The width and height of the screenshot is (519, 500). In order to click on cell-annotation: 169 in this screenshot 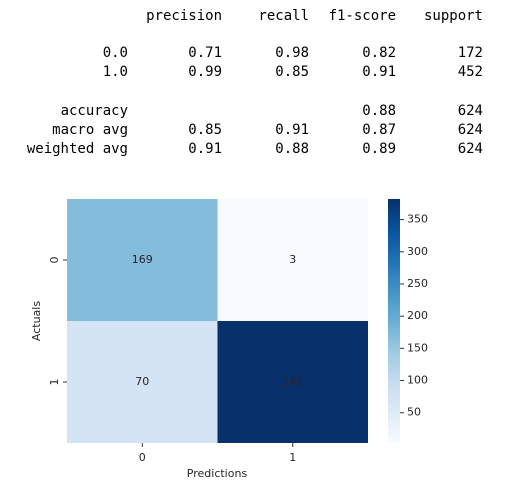, I will do `click(142, 259)`.